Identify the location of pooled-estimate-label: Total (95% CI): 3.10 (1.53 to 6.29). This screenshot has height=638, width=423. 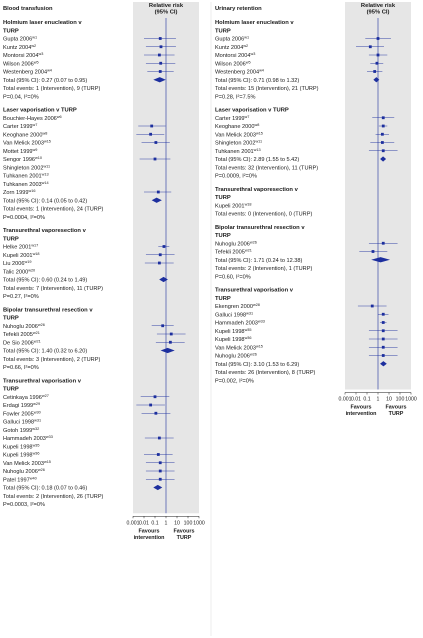
(257, 365).